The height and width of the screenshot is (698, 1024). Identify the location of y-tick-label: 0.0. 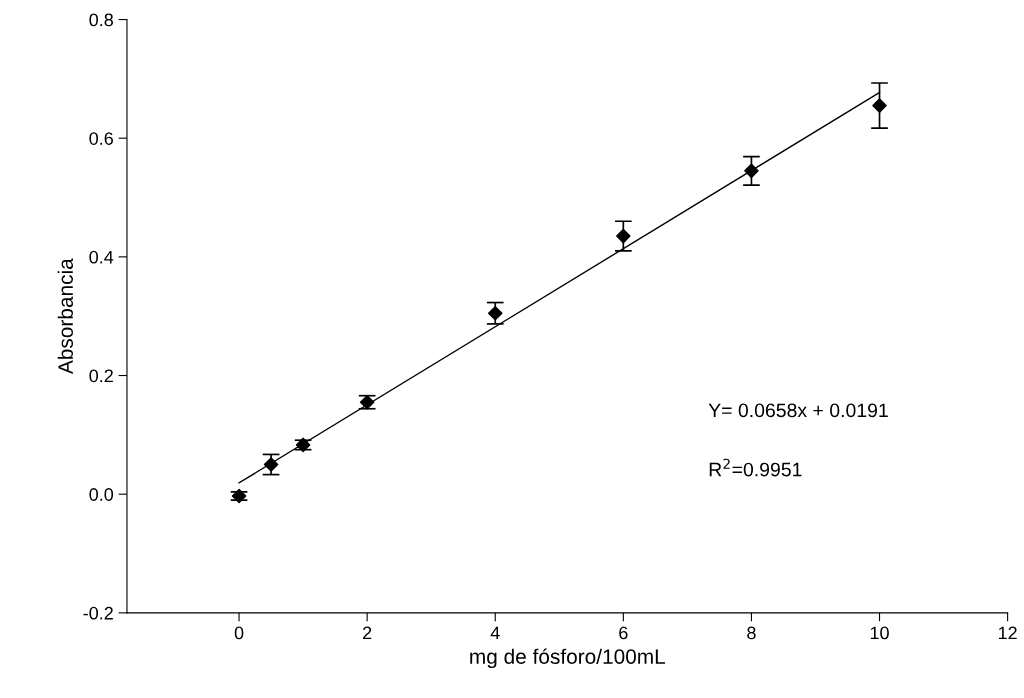
(101, 494).